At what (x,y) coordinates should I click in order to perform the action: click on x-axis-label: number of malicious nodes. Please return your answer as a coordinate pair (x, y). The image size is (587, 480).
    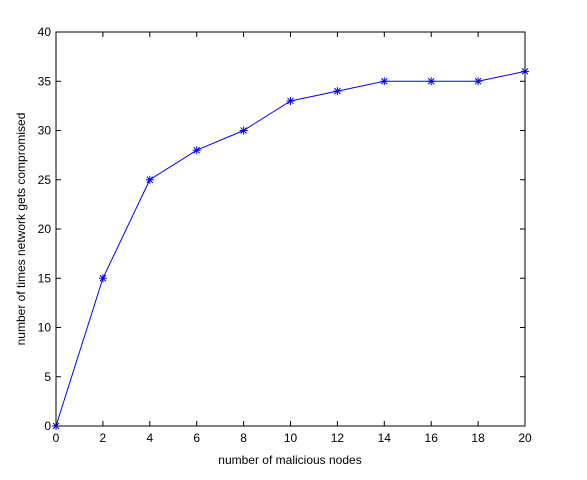
    Looking at the image, I should click on (289, 460).